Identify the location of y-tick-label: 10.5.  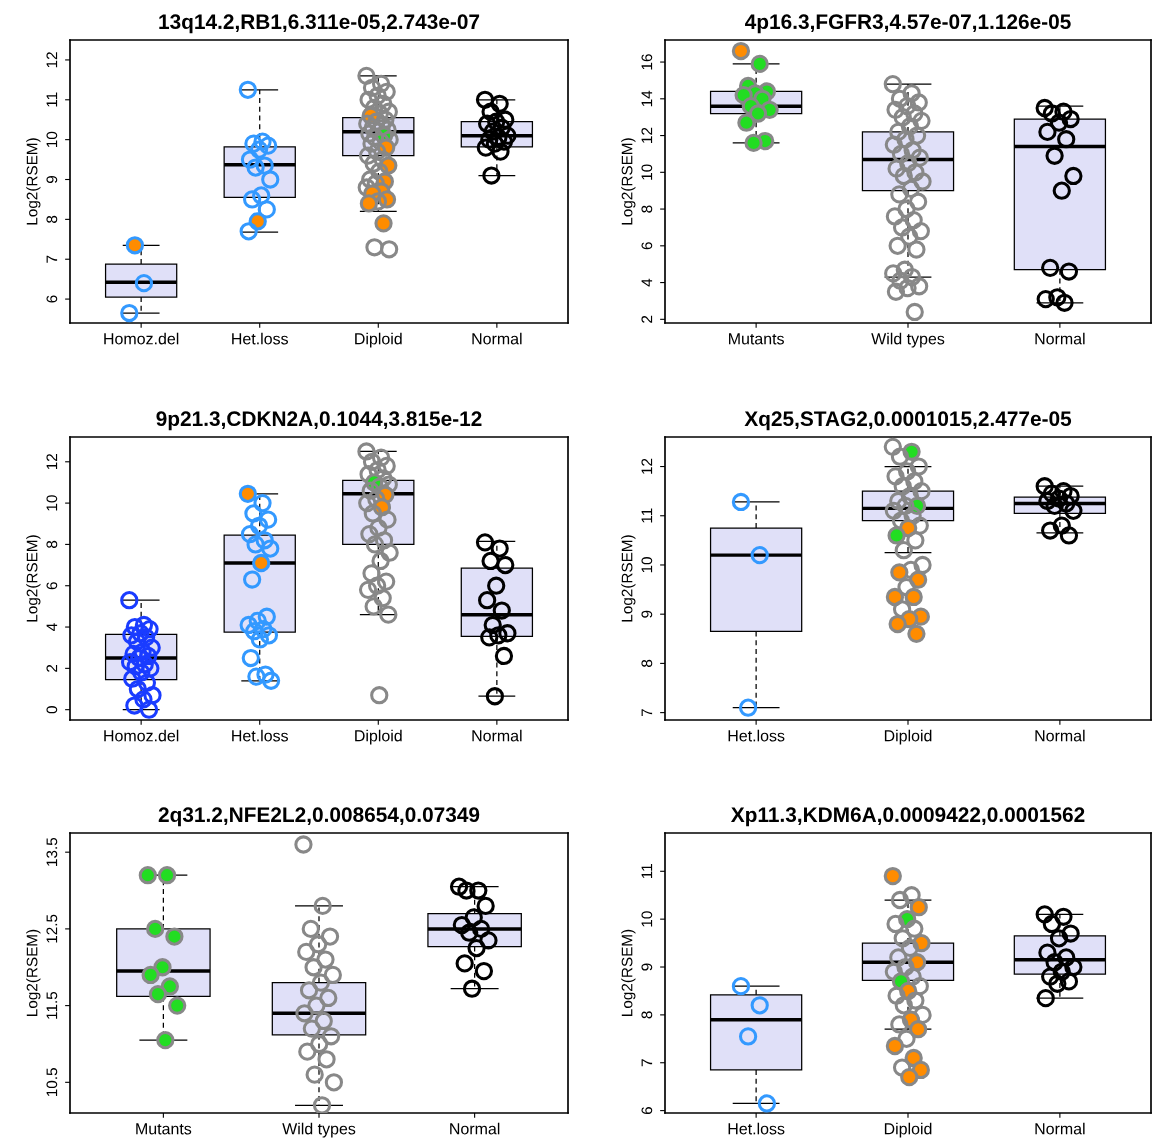
(52, 1082).